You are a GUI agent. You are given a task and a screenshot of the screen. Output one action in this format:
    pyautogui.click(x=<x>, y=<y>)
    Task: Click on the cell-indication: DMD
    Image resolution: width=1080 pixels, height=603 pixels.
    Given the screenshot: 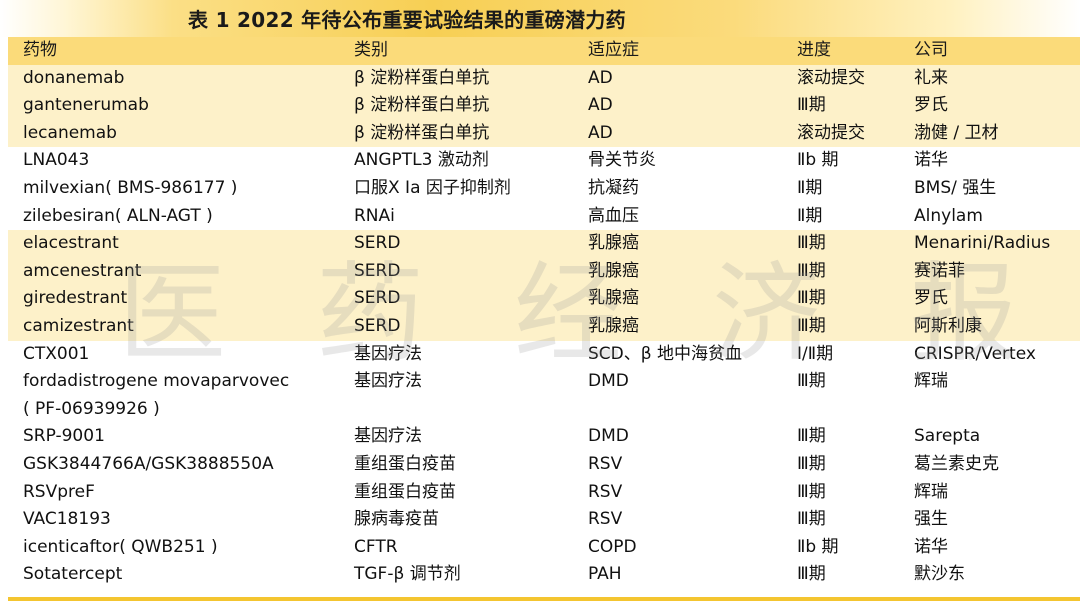 What is the action you would take?
    pyautogui.click(x=608, y=436)
    